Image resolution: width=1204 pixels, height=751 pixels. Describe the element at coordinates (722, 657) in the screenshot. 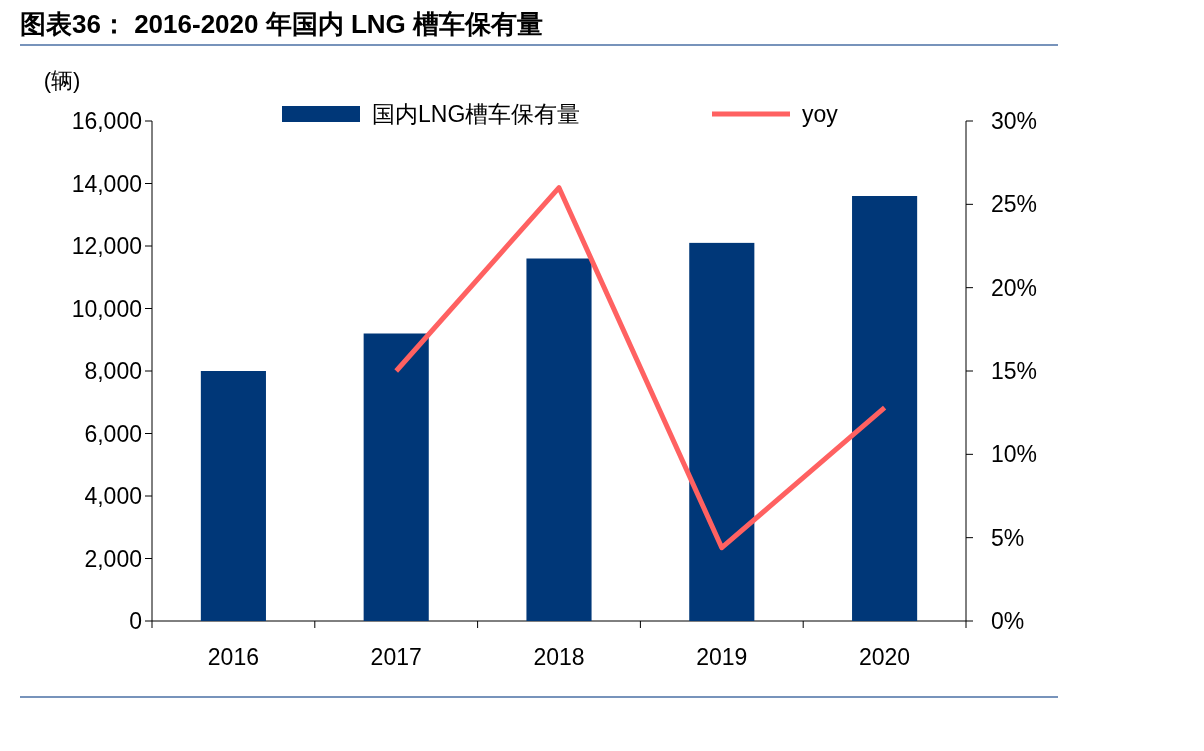

I see `x-tick-label: 2019` at that location.